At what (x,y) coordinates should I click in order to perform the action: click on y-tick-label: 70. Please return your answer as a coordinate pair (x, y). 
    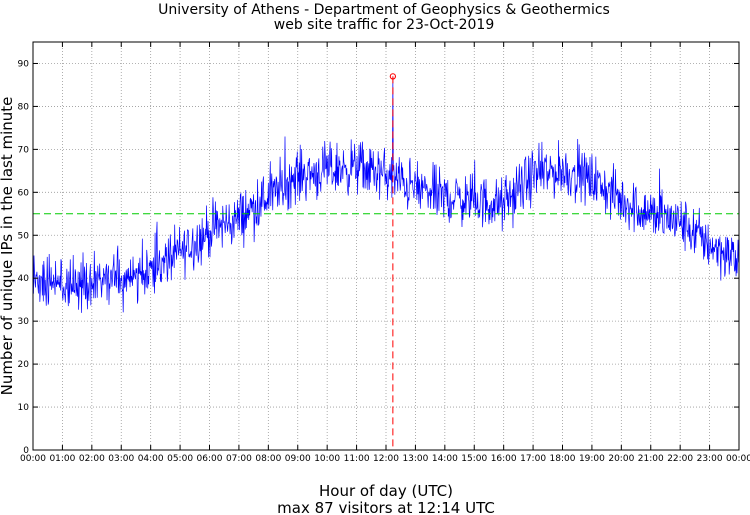
    Looking at the image, I should click on (24, 150).